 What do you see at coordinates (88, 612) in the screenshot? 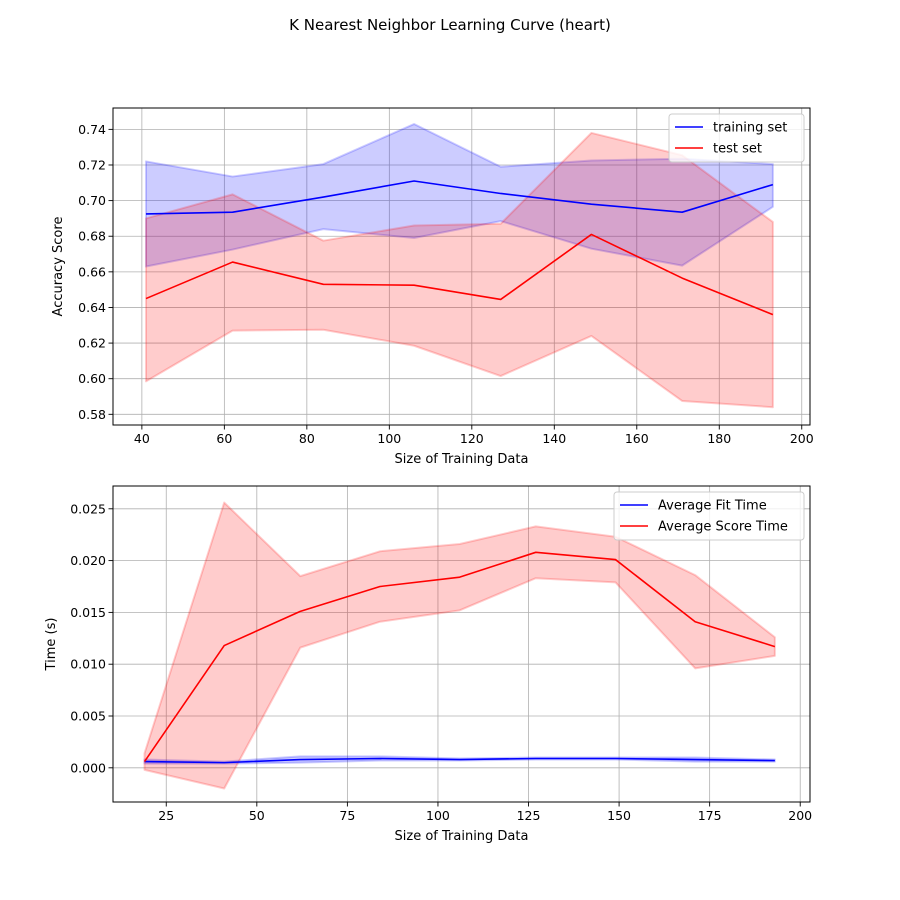
I see `y-tick-label: 0.015` at bounding box center [88, 612].